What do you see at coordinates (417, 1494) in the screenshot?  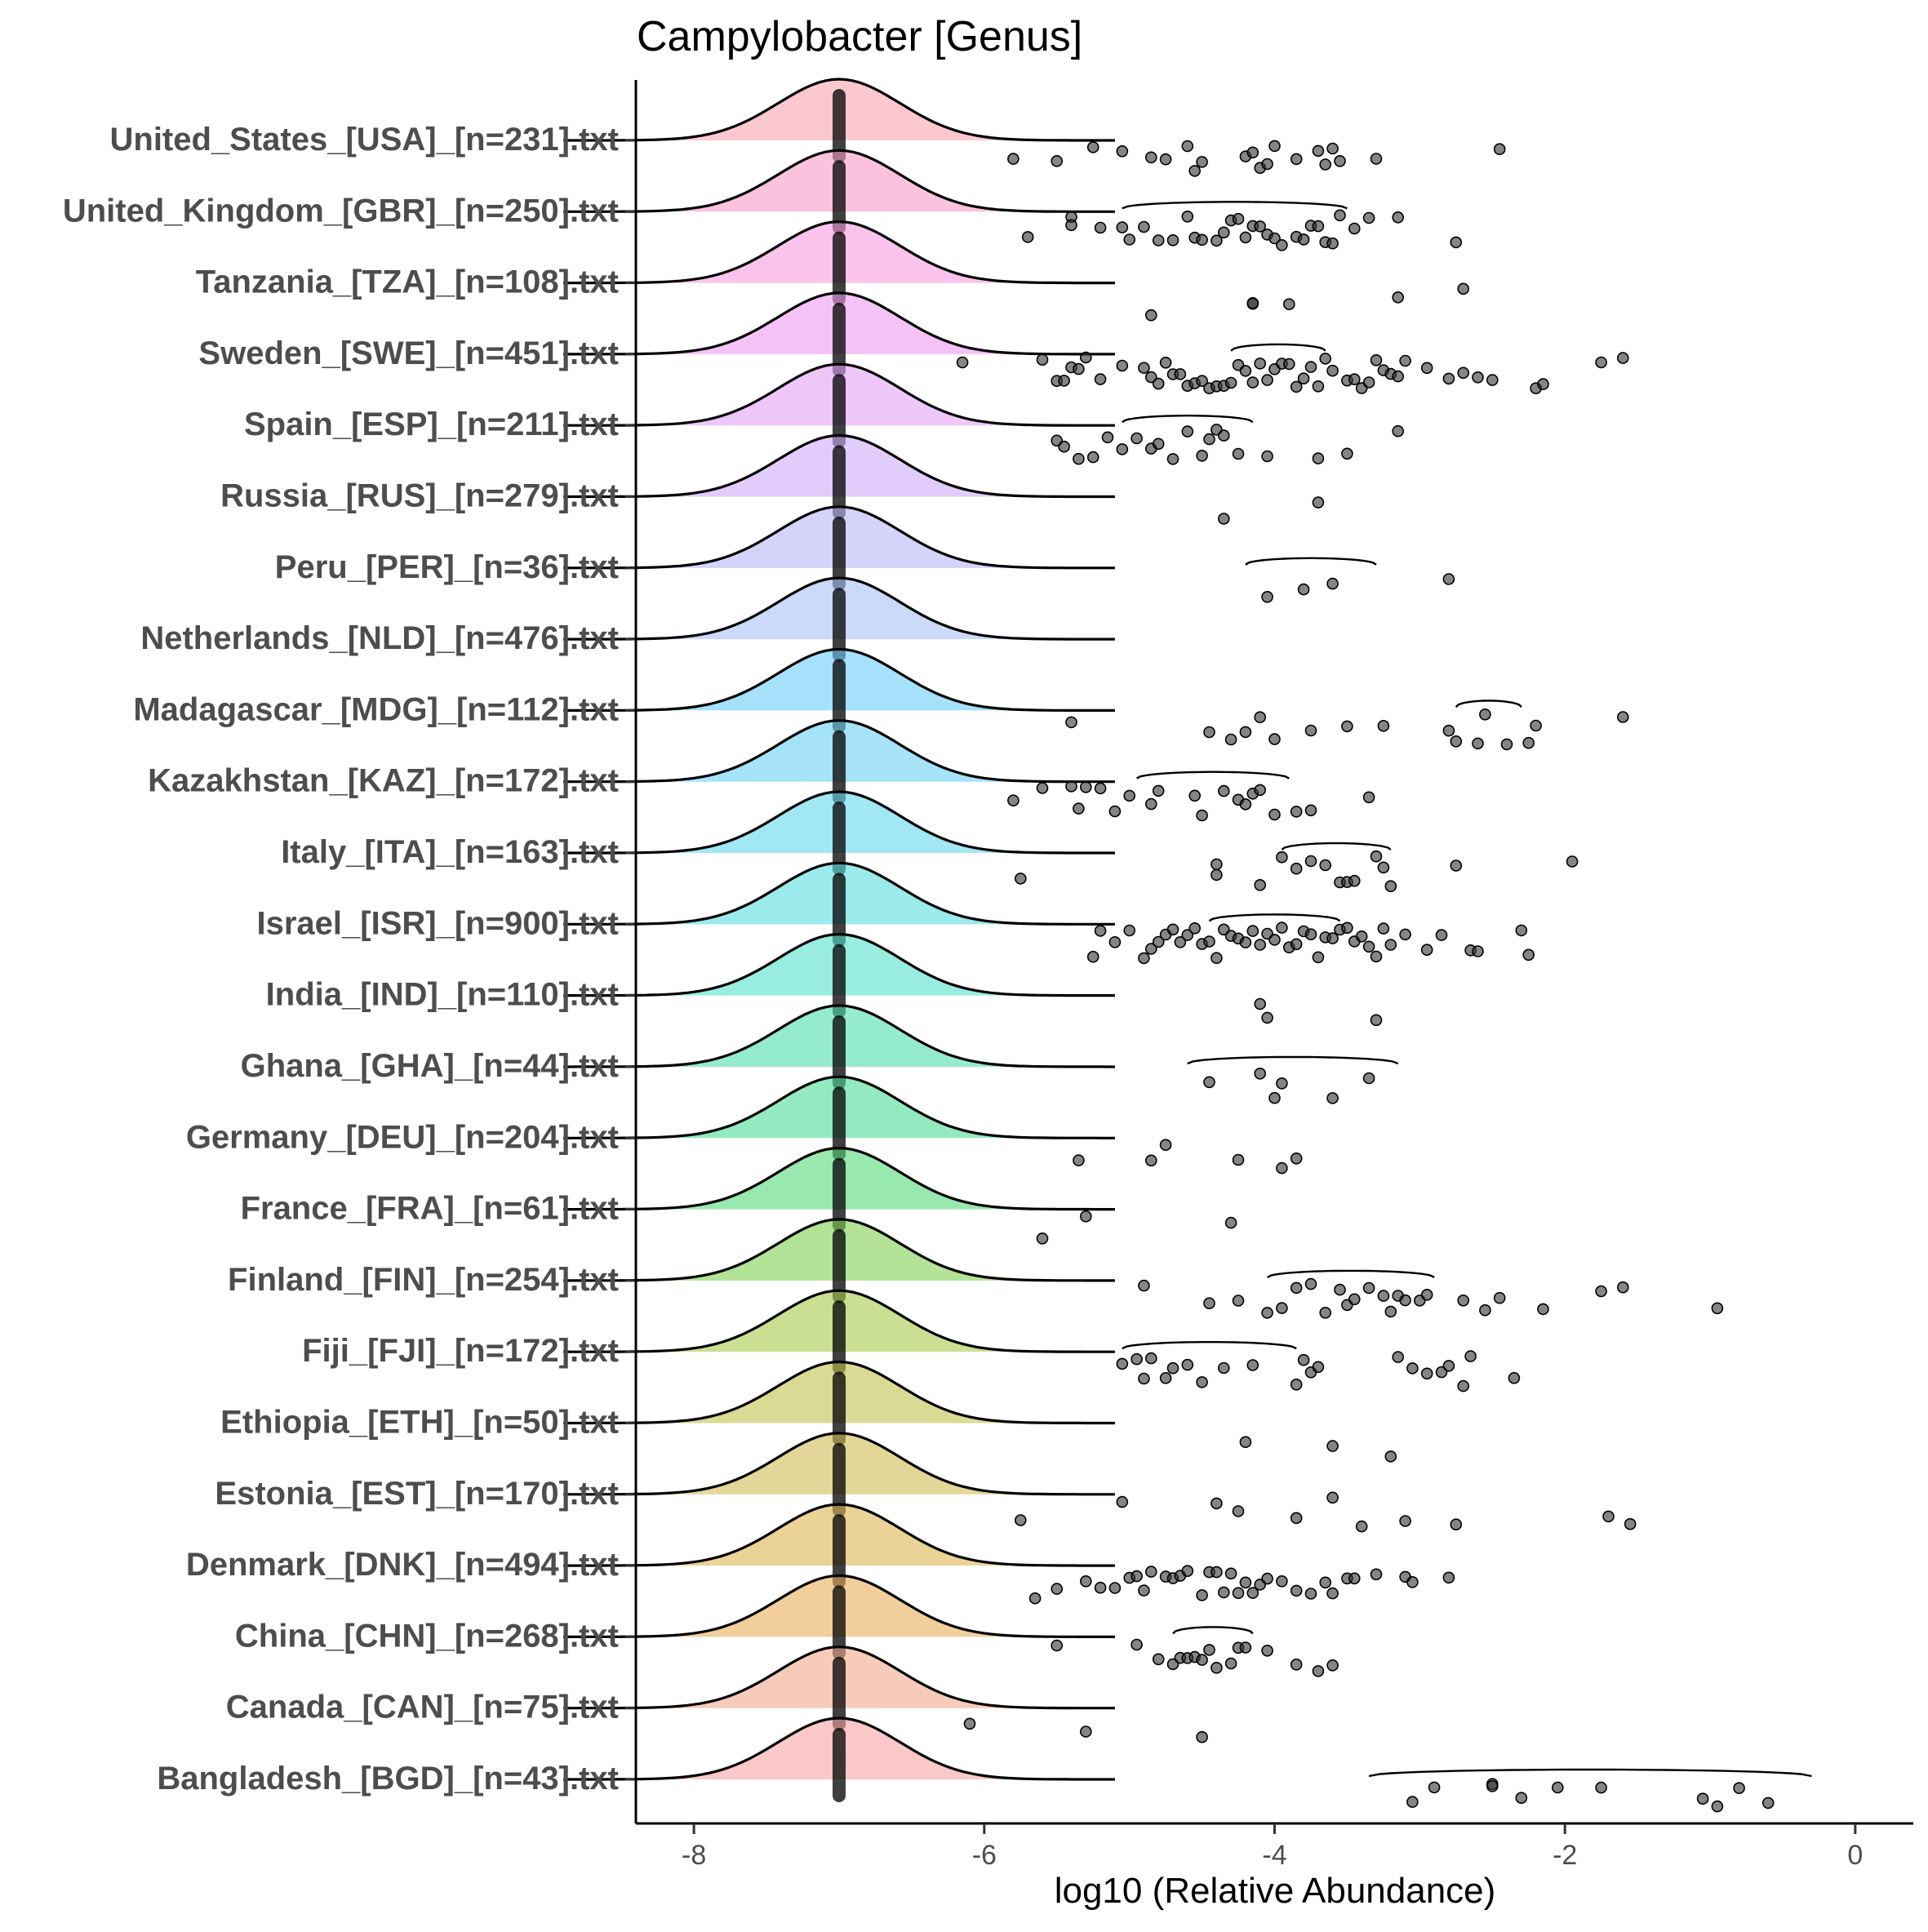 I see `y-label-estonia-est-n-170: Estonia_[EST]_[n=170].txt` at bounding box center [417, 1494].